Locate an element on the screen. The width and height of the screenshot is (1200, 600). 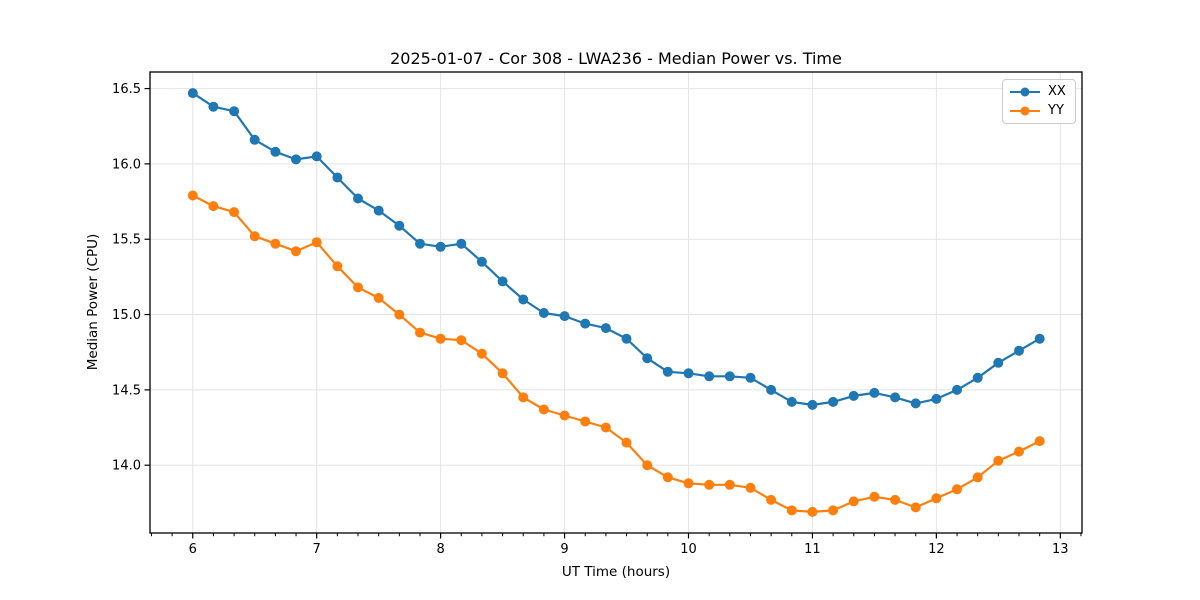
legend-marker-xx is located at coordinates (1025, 92).